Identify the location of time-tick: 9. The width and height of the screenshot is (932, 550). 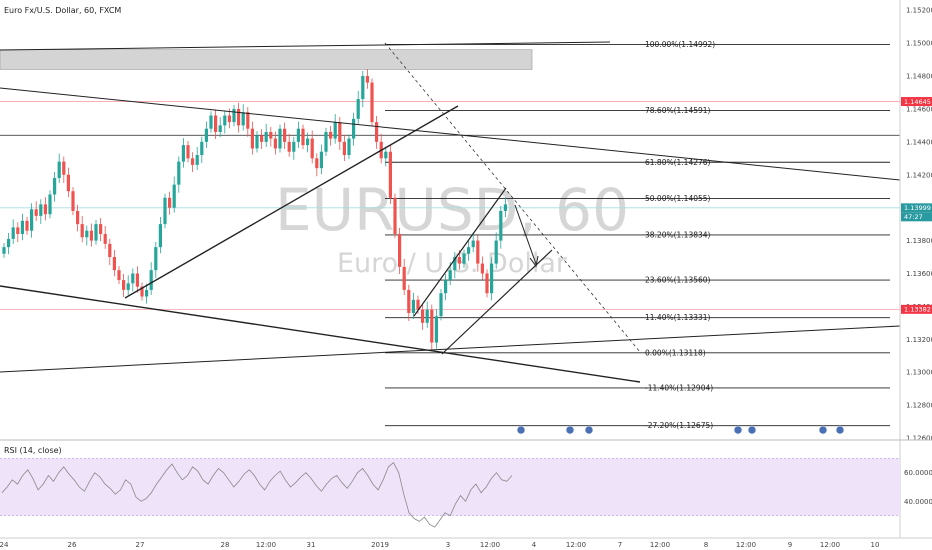
(790, 545).